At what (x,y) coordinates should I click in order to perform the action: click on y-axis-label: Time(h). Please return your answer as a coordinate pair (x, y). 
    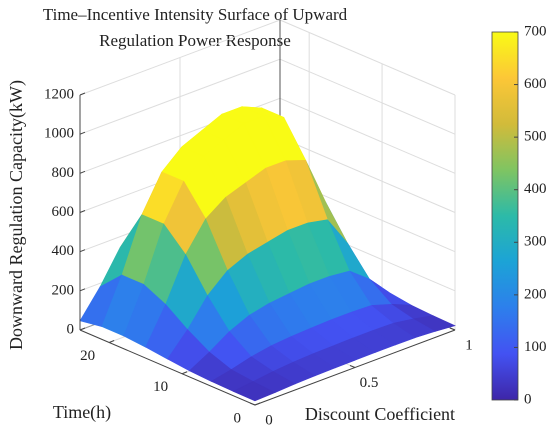
    Looking at the image, I should click on (82, 412).